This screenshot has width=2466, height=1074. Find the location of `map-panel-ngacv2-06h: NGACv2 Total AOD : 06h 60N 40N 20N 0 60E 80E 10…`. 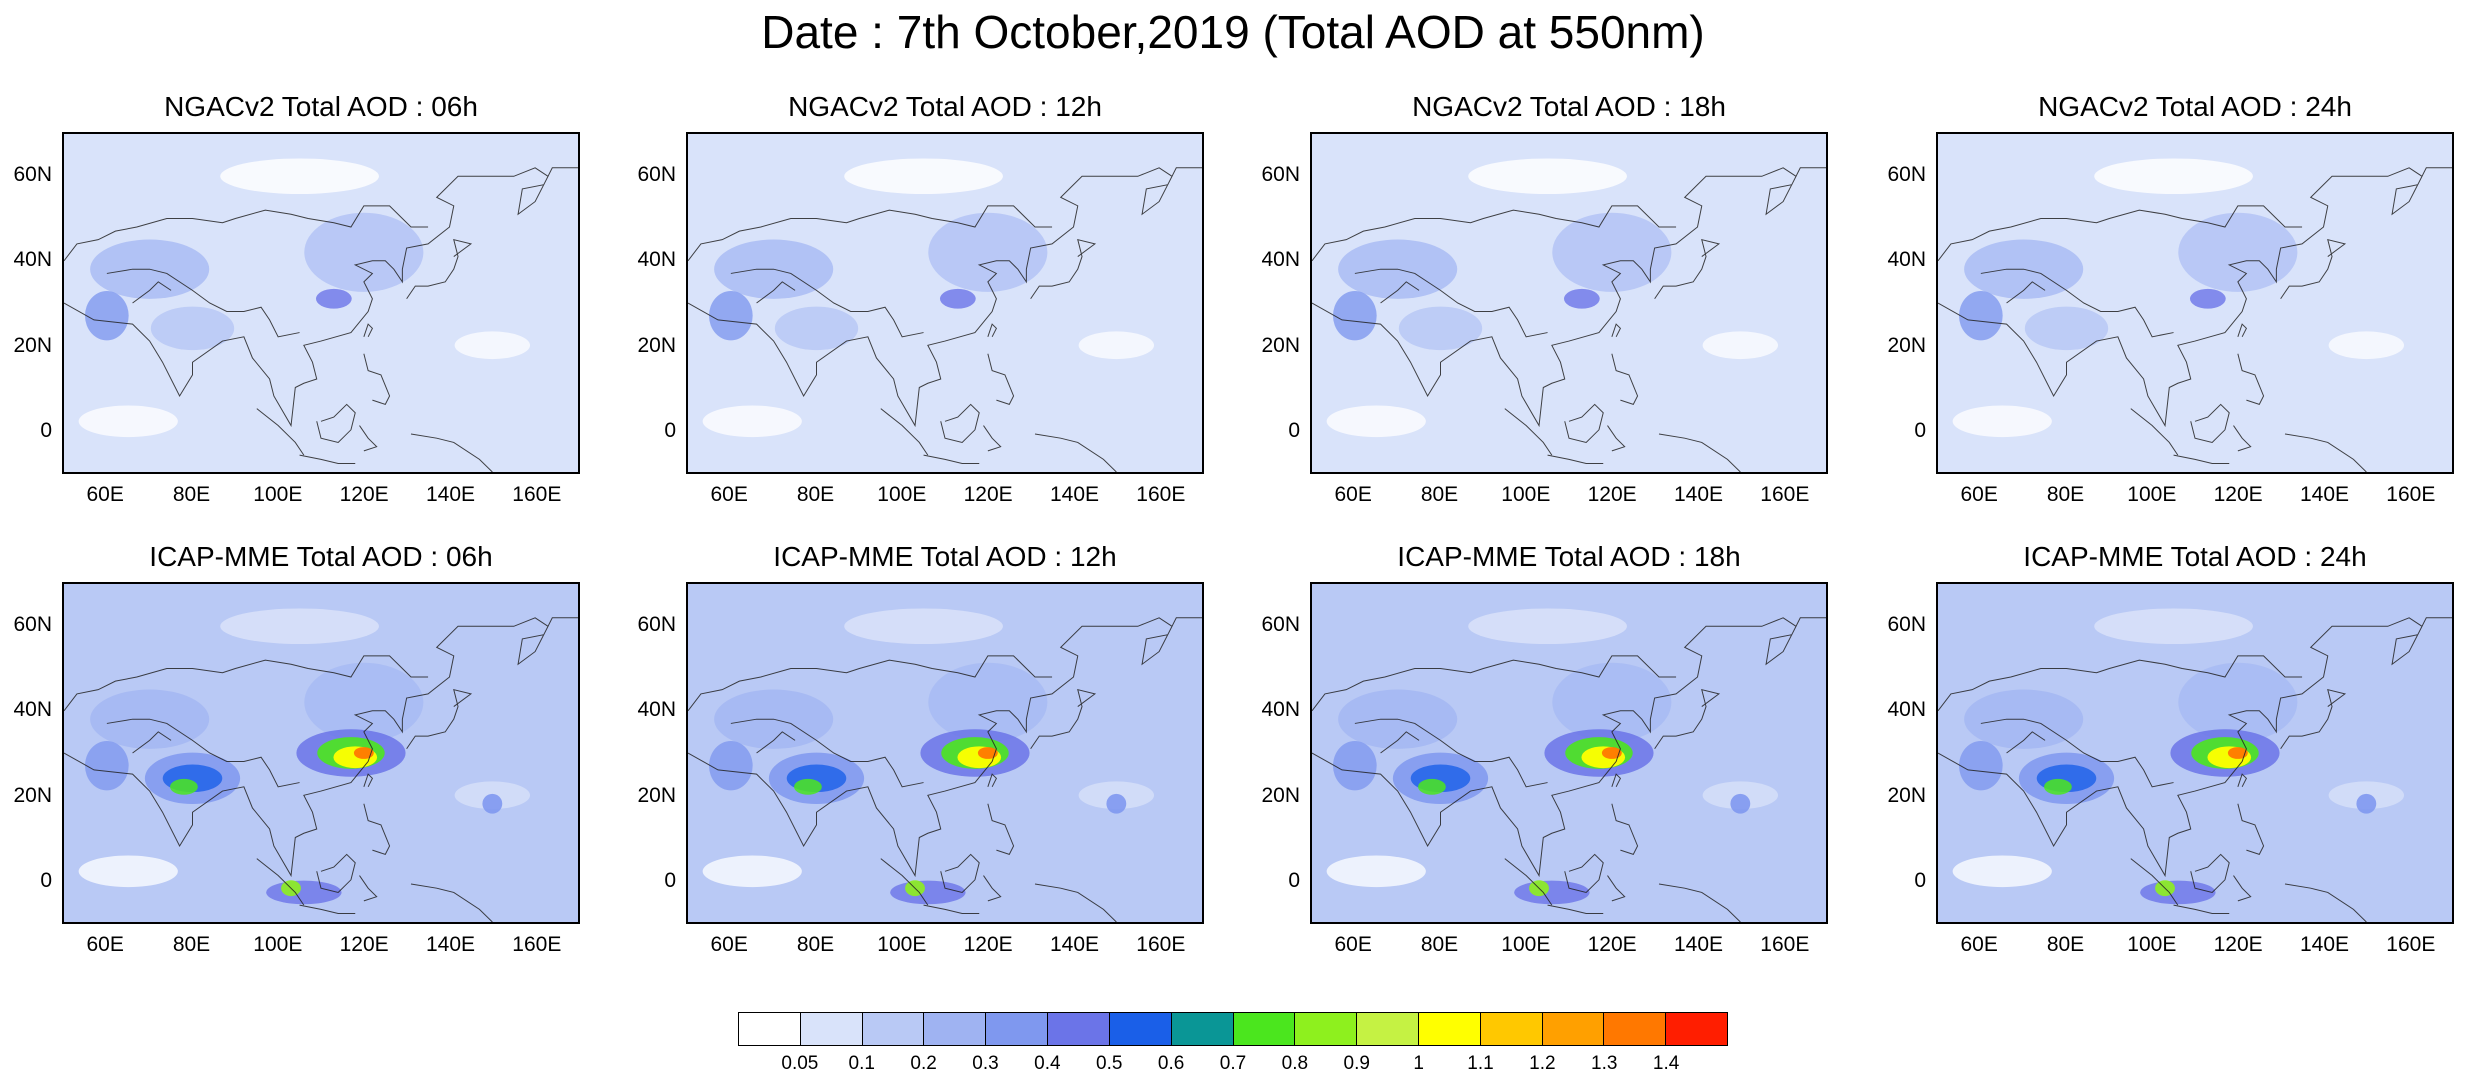

map-panel-ngacv2-06h: NGACv2 Total AOD : 06h 60N 40N 20N 0 60E 80E 10… is located at coordinates (296, 312).